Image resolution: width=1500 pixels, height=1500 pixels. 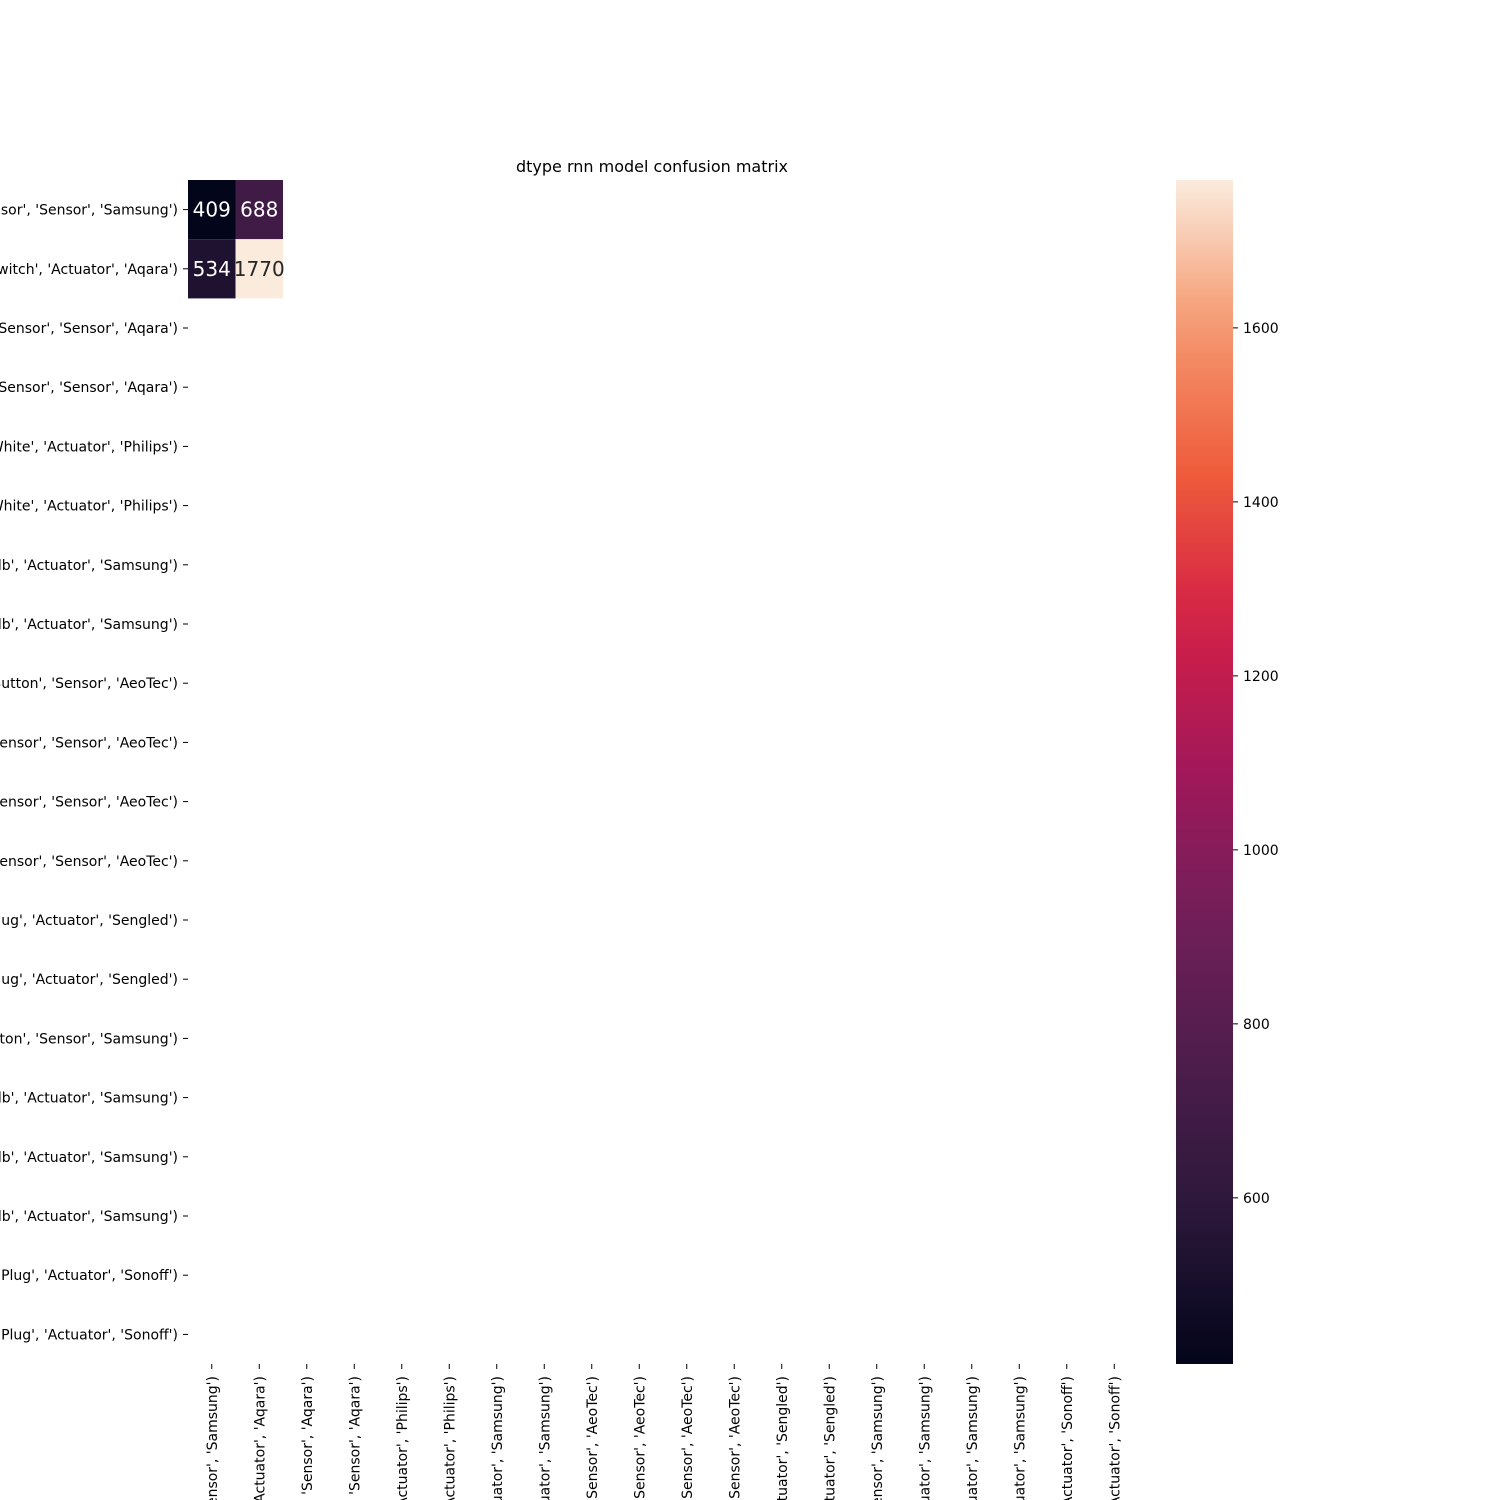 What do you see at coordinates (1261, 851) in the screenshot?
I see `colorbar-tick-label: 1000` at bounding box center [1261, 851].